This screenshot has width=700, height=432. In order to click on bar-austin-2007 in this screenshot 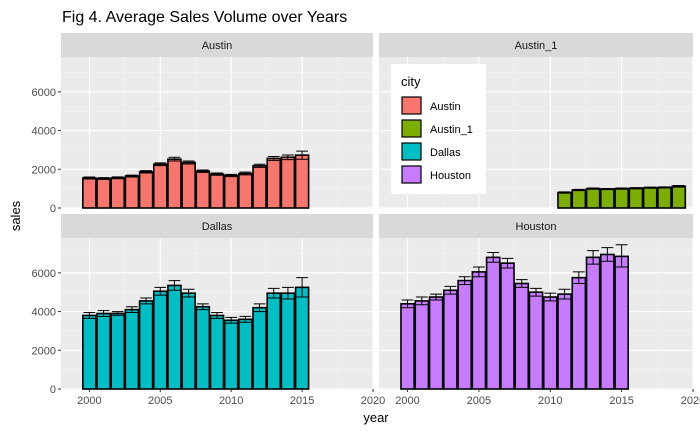, I will do `click(188, 185)`.